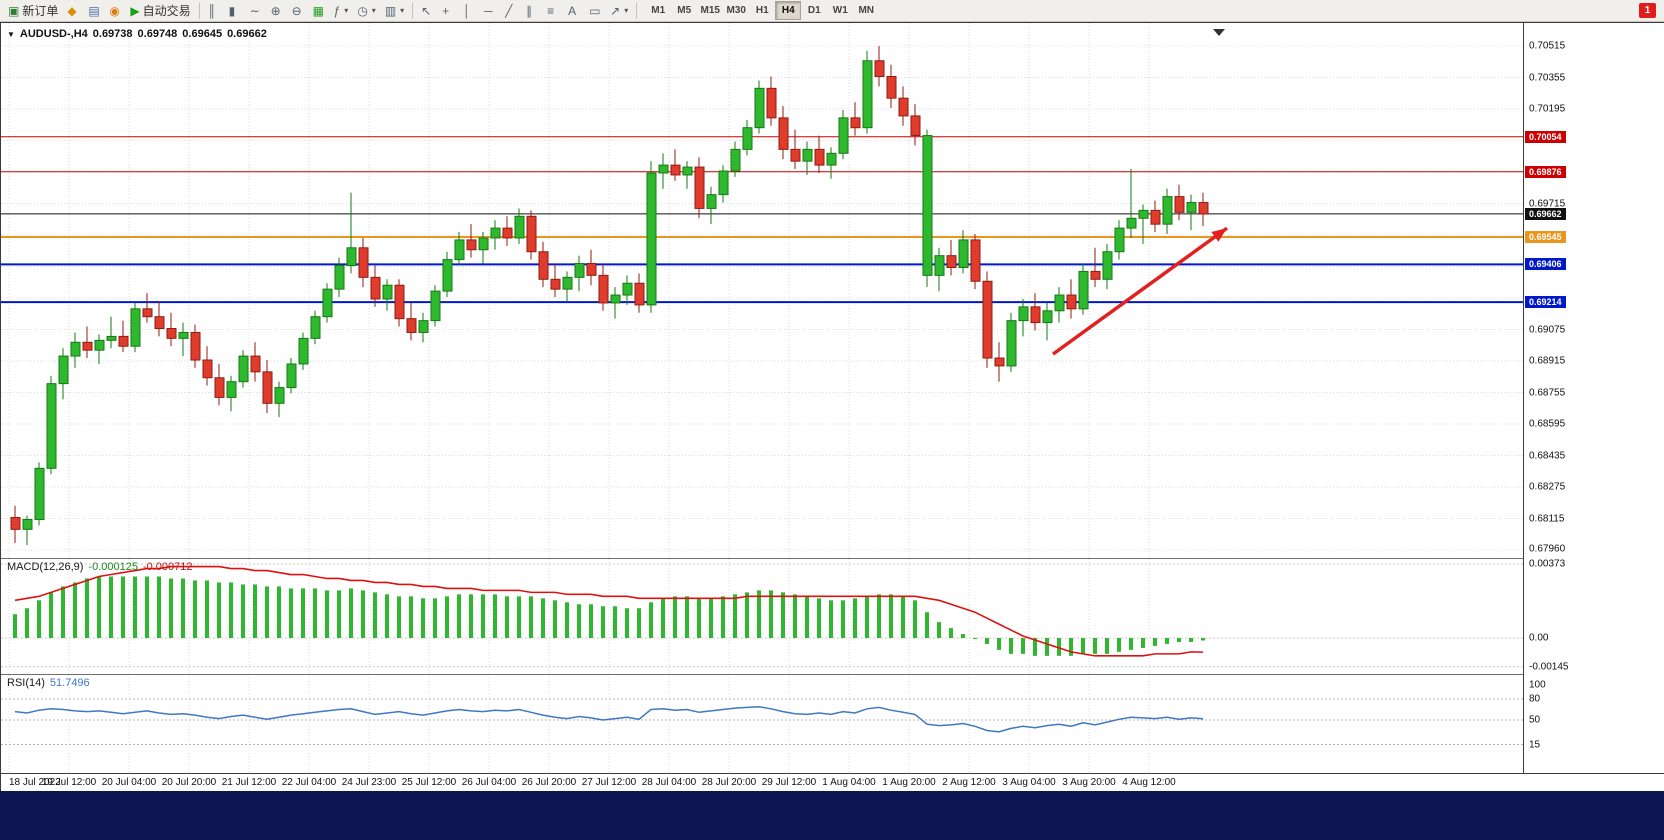 This screenshot has height=840, width=1664. What do you see at coordinates (232, 10) in the screenshot?
I see `candlestick-chart-icon: ▮` at bounding box center [232, 10].